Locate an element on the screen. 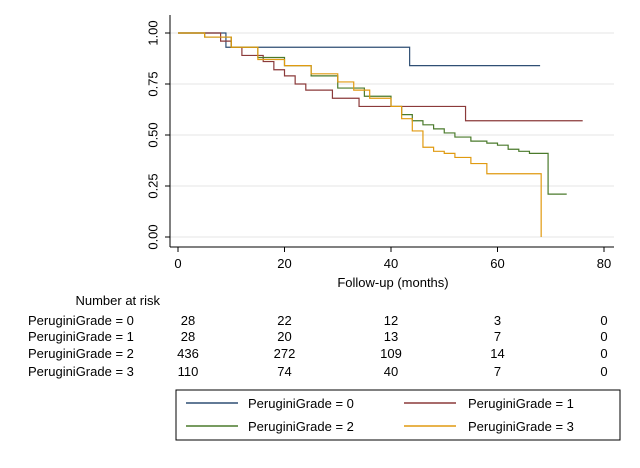 This screenshot has height=468, width=640. legend-label-grade-1: PeruginiGrade = 1 is located at coordinates (521, 403).